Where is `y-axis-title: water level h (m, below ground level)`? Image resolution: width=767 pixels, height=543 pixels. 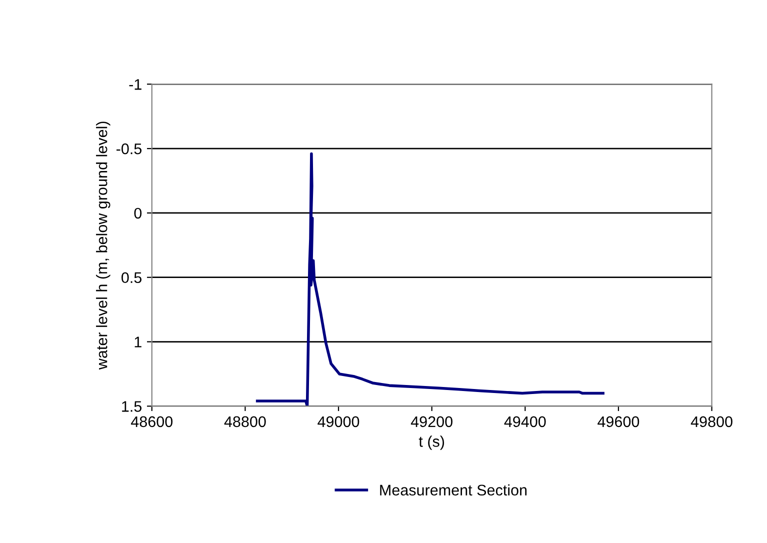 y-axis-title: water level h (m, below ground level) is located at coordinates (103, 246).